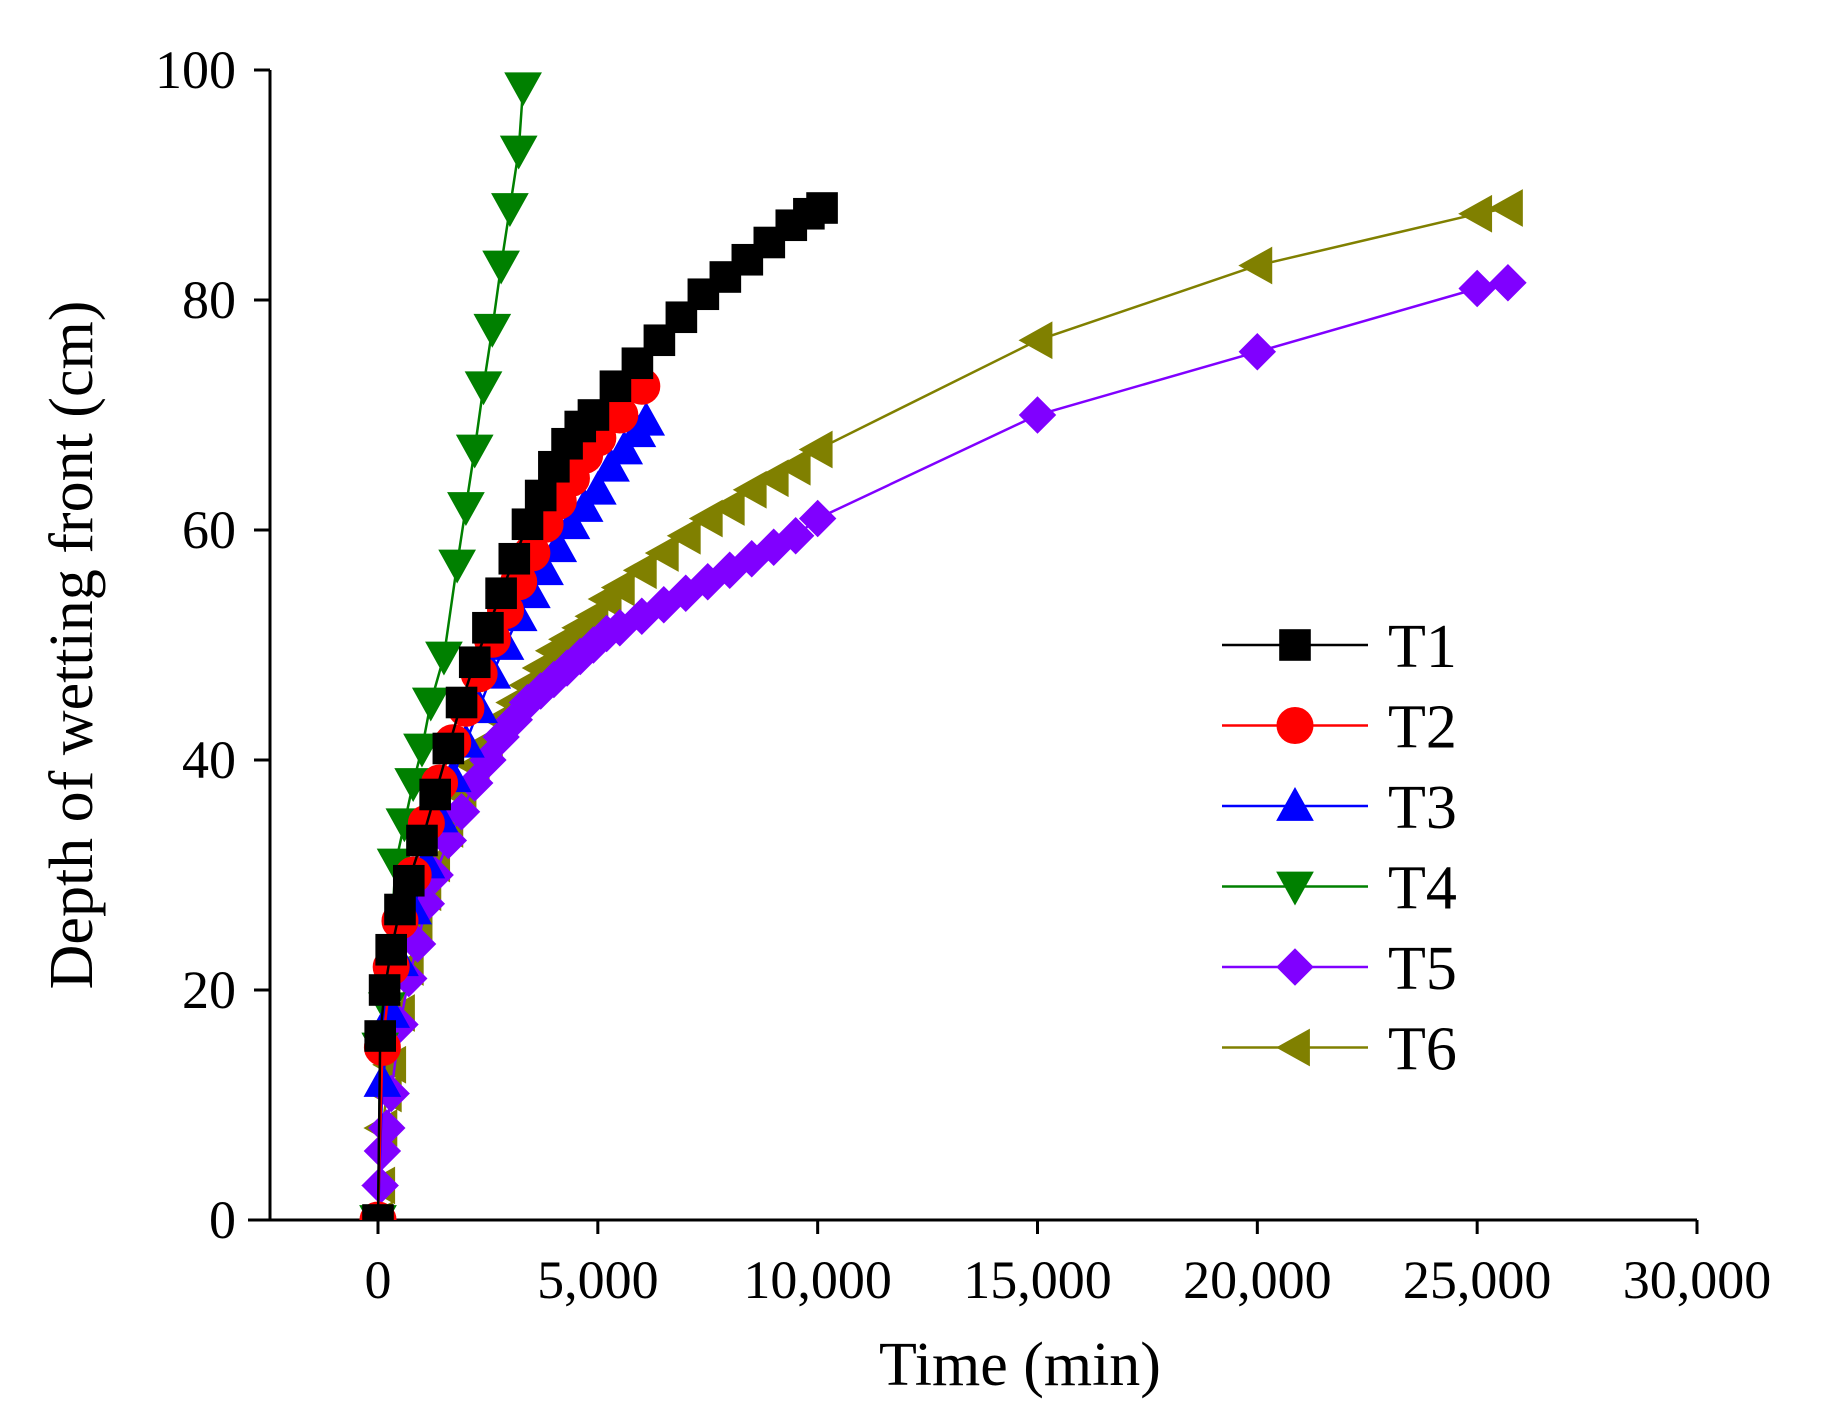  What do you see at coordinates (1339, 889) in the screenshot?
I see `legend-item-t4: T4` at bounding box center [1339, 889].